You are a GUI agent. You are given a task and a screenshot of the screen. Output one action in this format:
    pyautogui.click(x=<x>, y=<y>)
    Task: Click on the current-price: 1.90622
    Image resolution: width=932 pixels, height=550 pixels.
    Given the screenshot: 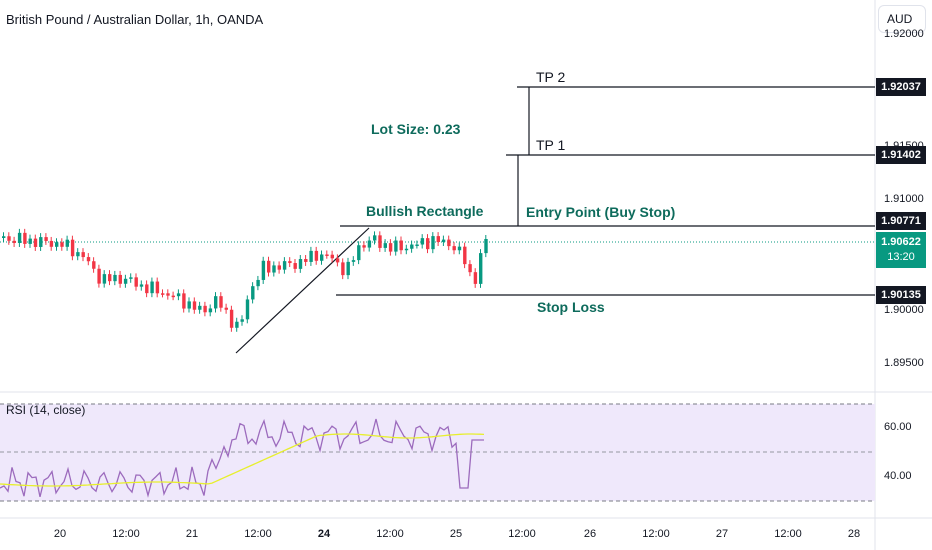 What is the action you would take?
    pyautogui.click(x=901, y=242)
    